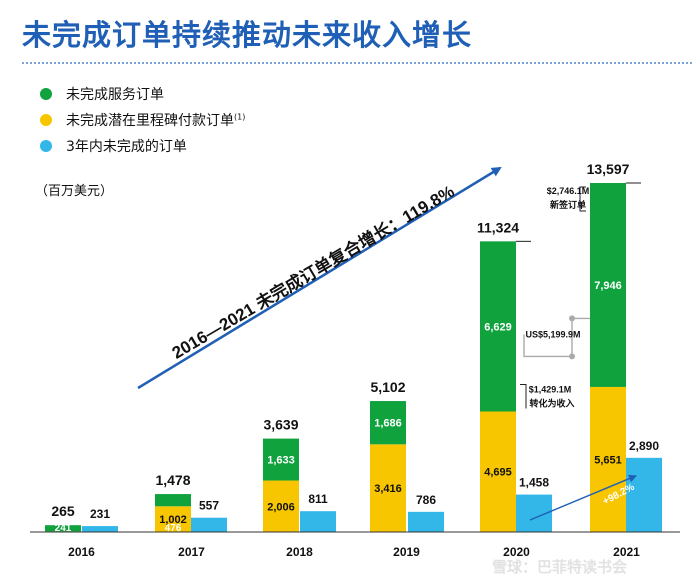 The width and height of the screenshot is (692, 584). I want to click on bar-milestone-2018, so click(281, 506).